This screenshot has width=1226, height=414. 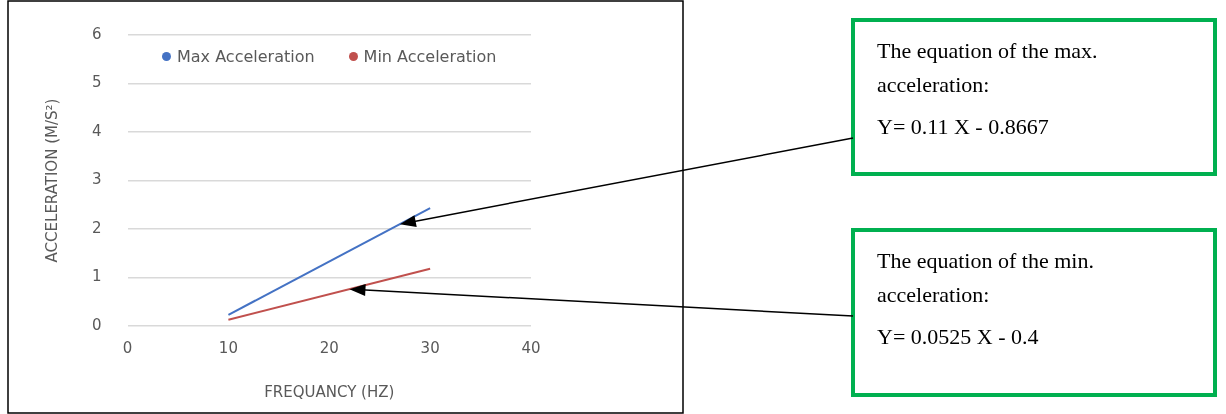 I want to click on y-tick-label: 5, so click(x=97, y=82).